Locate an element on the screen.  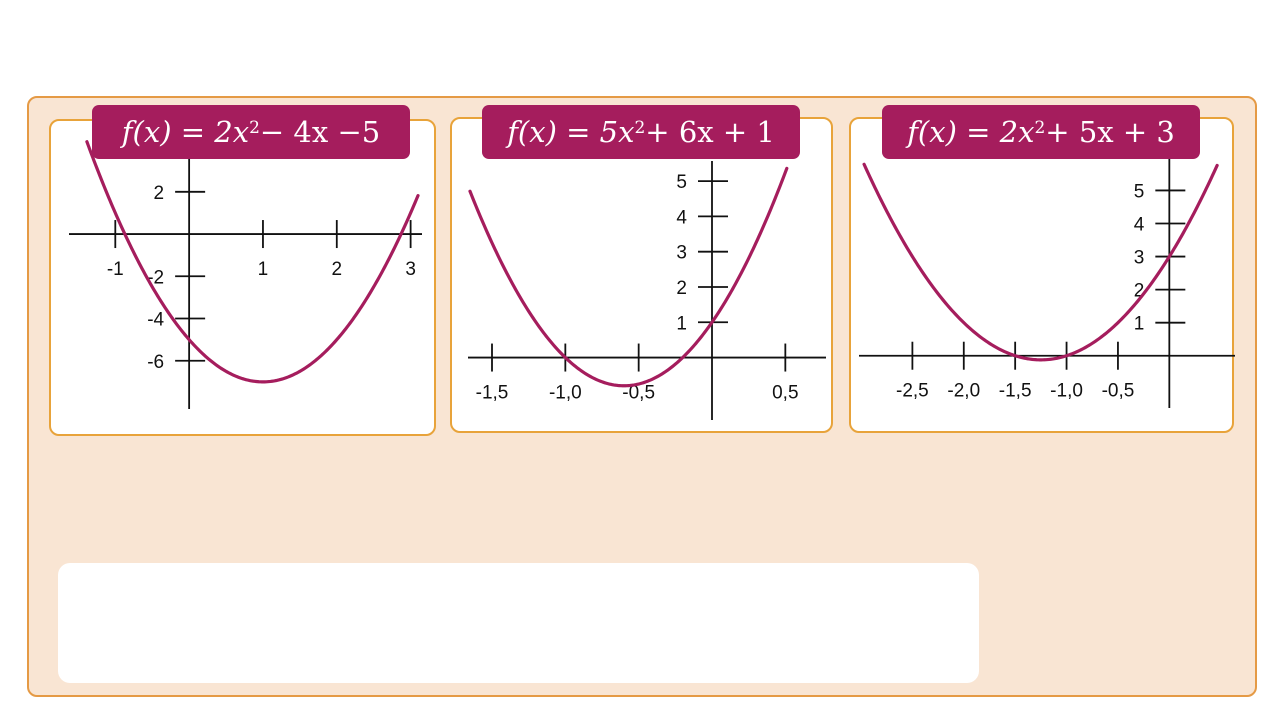
parabola-chart-2: -1,5 -1,0 -0,5 0,5 5 4 3 2 1 is located at coordinates (647, 290).